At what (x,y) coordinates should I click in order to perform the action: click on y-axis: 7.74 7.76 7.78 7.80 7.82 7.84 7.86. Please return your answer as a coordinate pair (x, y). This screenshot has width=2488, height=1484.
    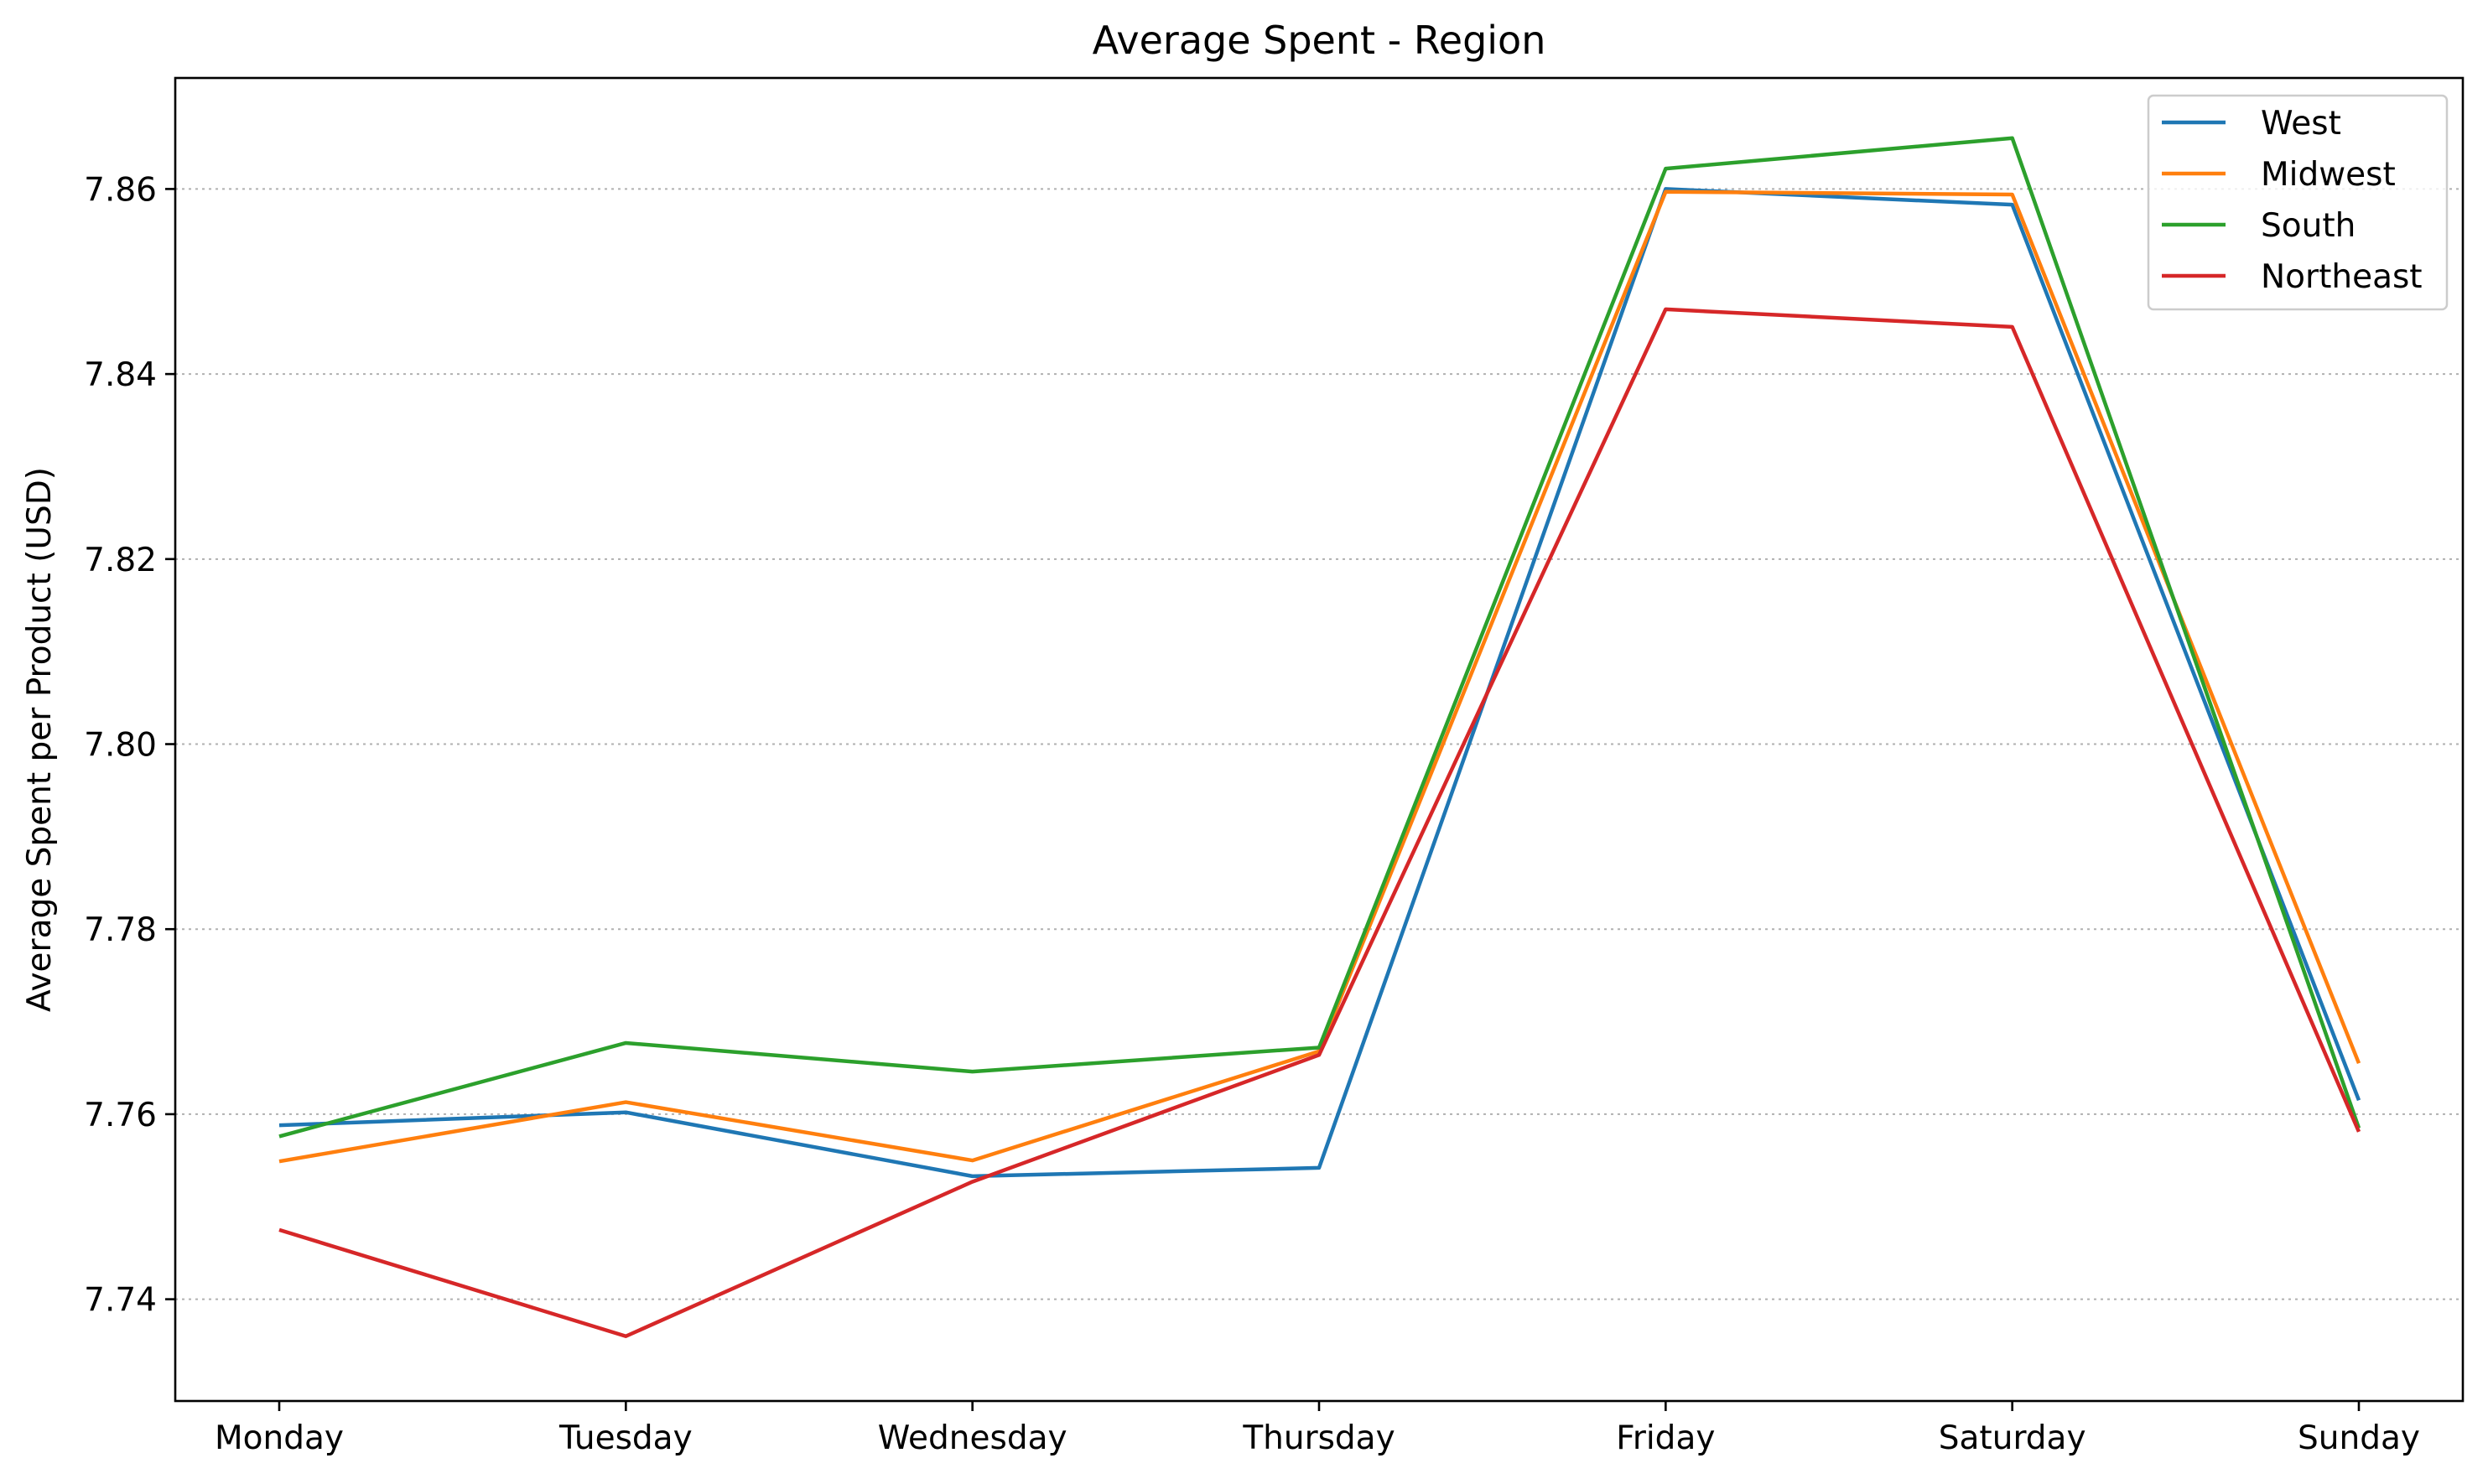
    Looking at the image, I should click on (129, 745).